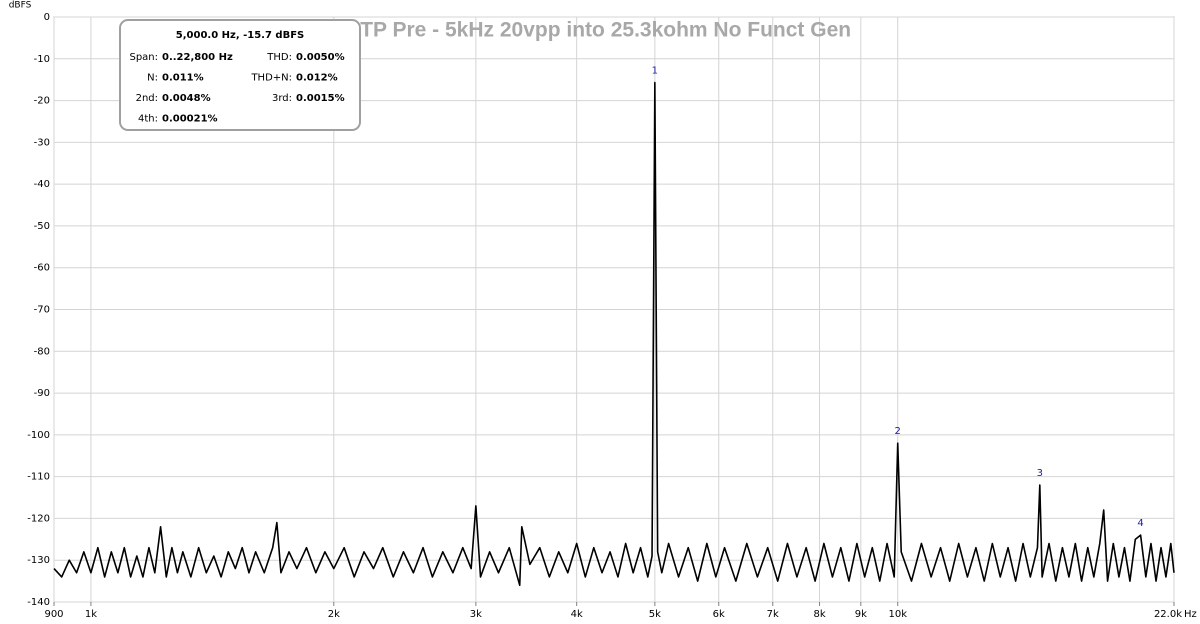 The height and width of the screenshot is (624, 1200). I want to click on info-value: 0.0048%, so click(186, 98).